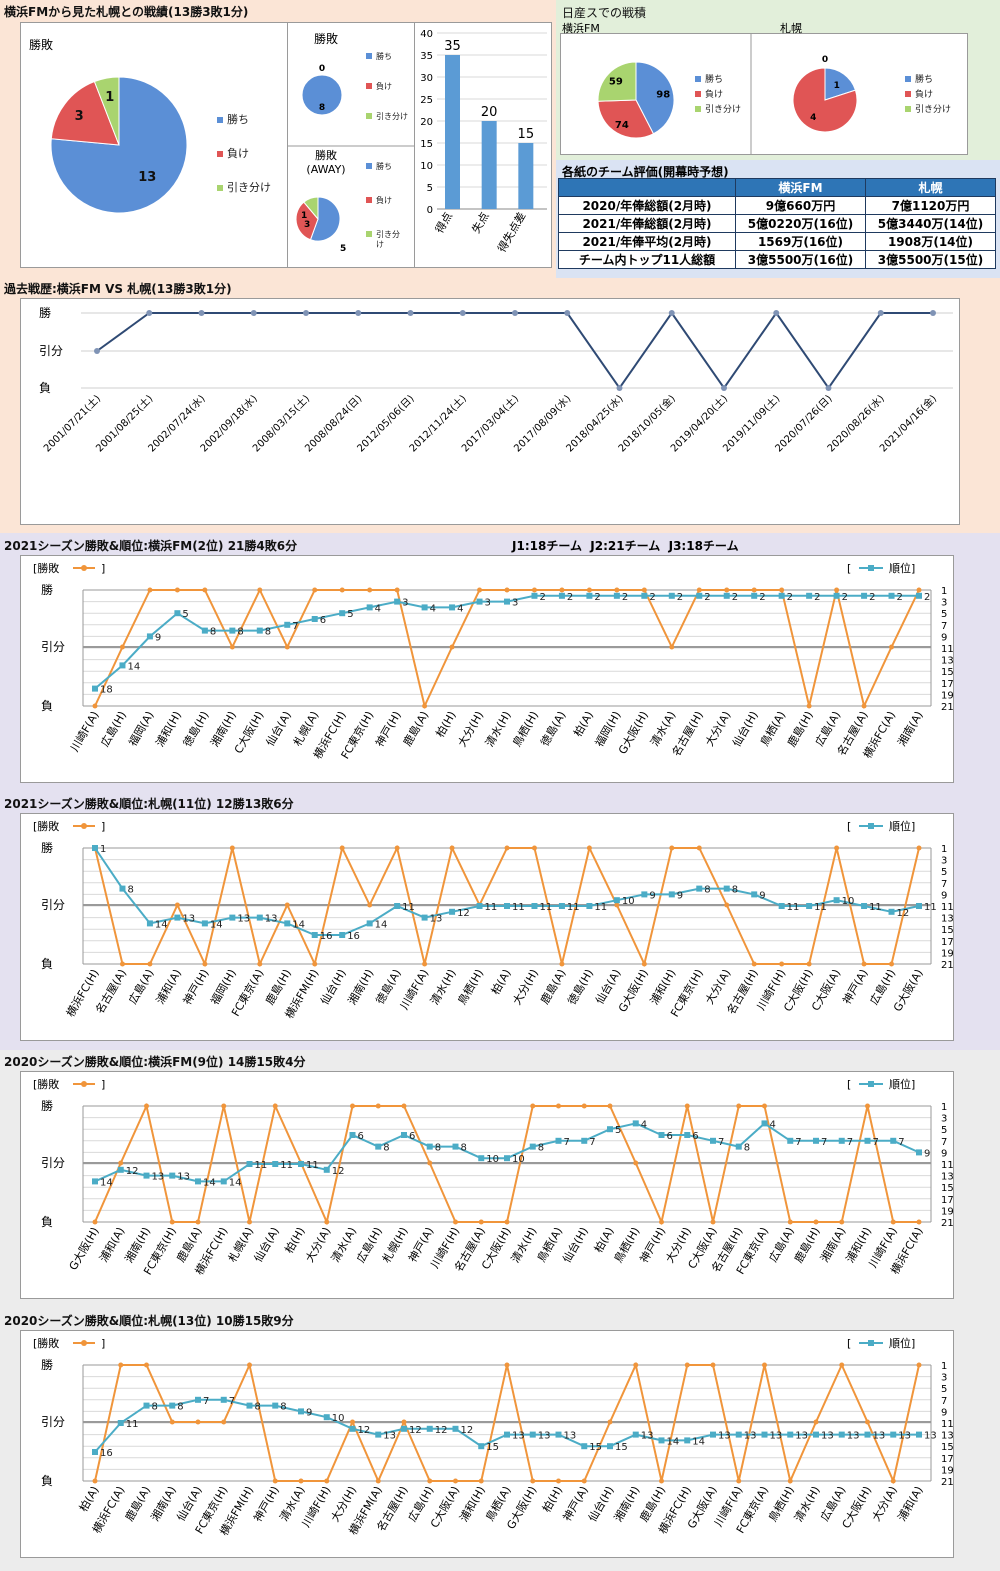 Image resolution: width=1000 pixels, height=1571 pixels. What do you see at coordinates (103, 1084) in the screenshot?
I see `season-legend-left-close: ]` at bounding box center [103, 1084].